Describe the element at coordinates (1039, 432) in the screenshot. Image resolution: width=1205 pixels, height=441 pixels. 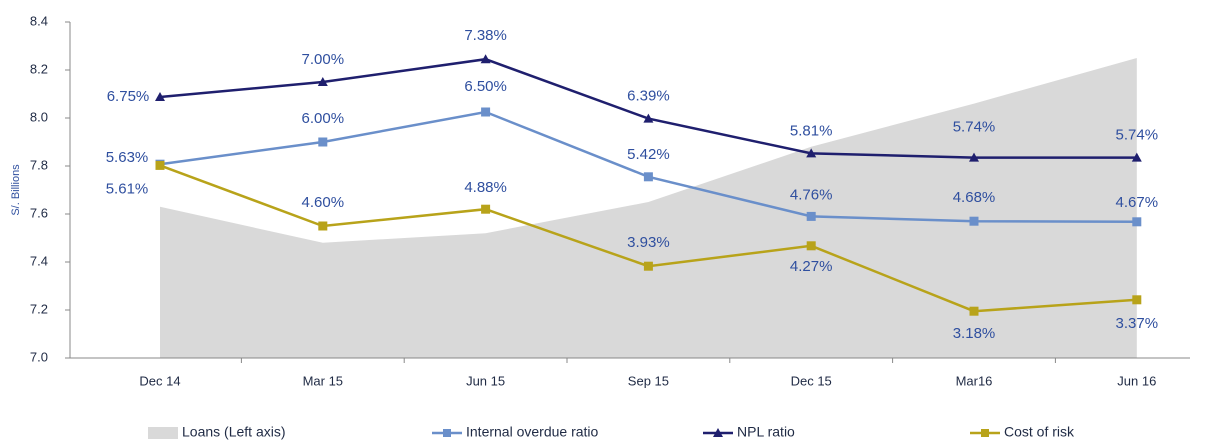
I see `legend-label: Cost of risk` at that location.